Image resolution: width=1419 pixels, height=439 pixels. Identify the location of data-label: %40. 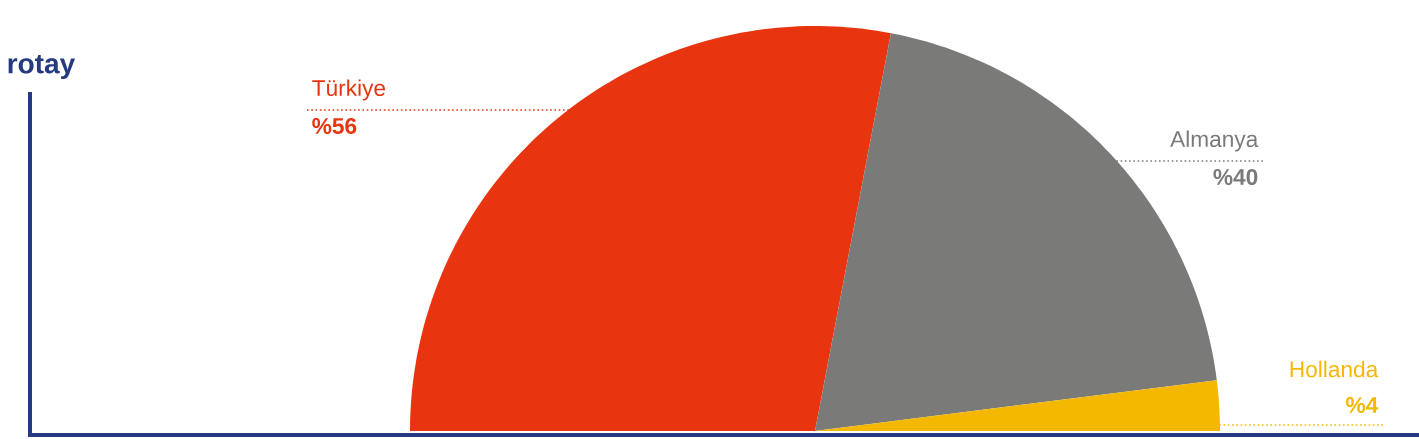
(1235, 177).